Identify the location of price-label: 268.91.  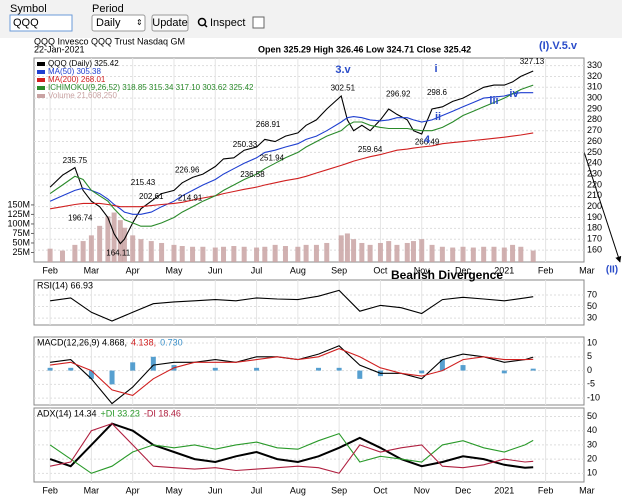
(268, 124).